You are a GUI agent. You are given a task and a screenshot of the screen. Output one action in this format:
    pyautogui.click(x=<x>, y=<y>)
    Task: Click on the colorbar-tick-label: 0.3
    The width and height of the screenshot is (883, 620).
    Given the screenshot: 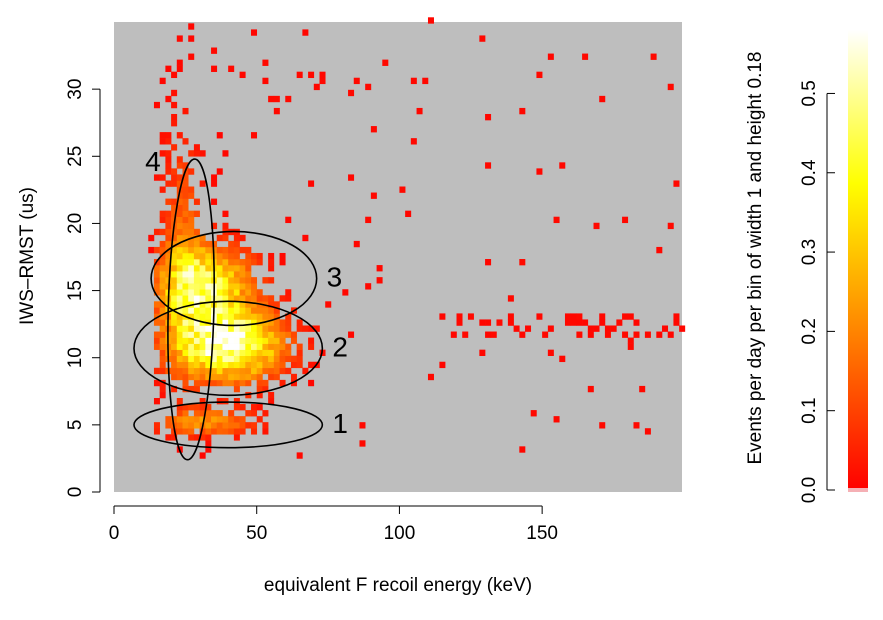 What is the action you would take?
    pyautogui.click(x=809, y=252)
    